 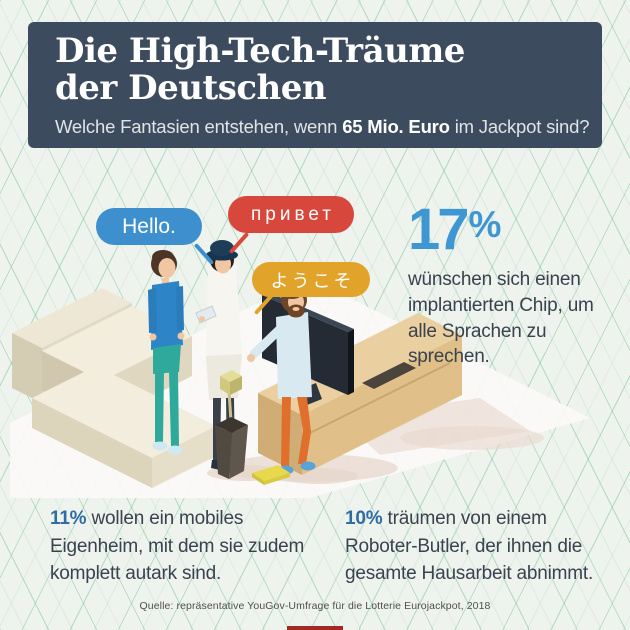 I want to click on title-line-2: der Deutschen, so click(x=191, y=88).